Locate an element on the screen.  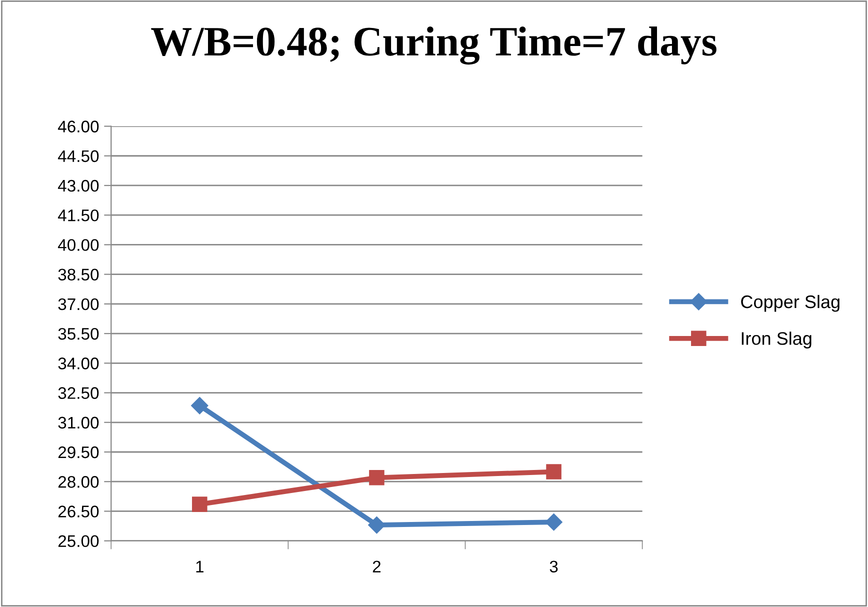
y-tick-label: 38.50 is located at coordinates (78, 274).